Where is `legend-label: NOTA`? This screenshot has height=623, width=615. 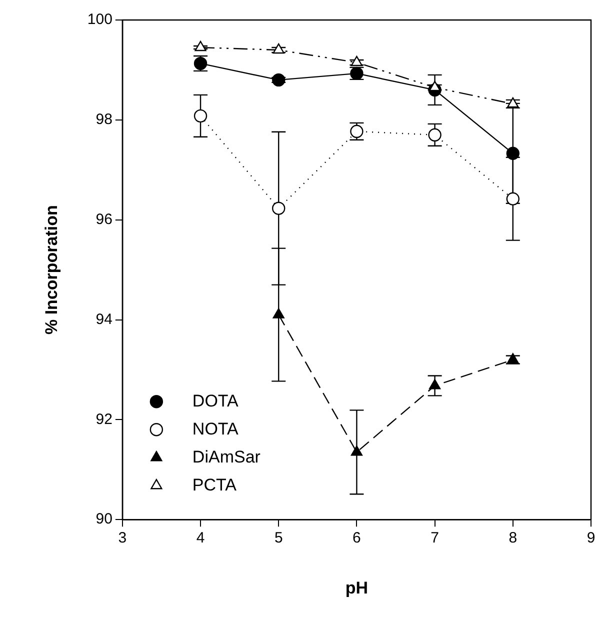
legend-label: NOTA is located at coordinates (216, 428).